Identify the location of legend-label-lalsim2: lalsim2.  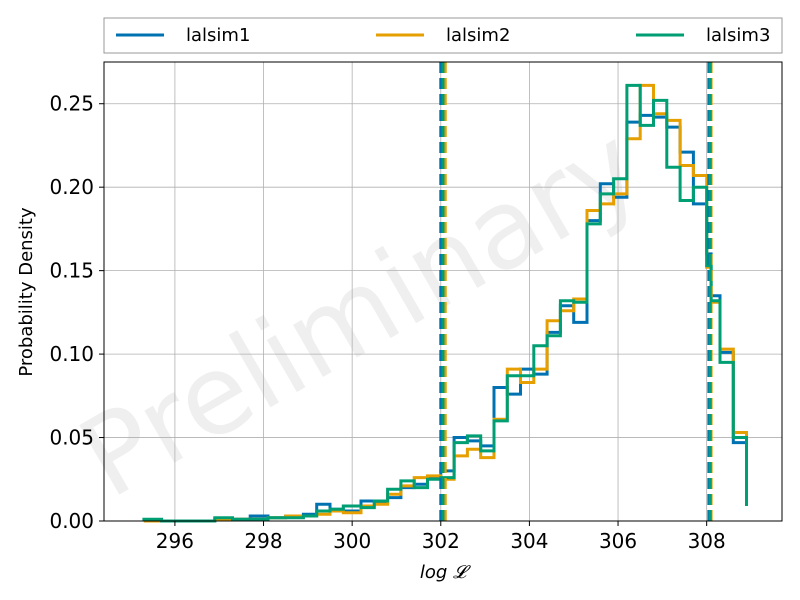
(478, 35).